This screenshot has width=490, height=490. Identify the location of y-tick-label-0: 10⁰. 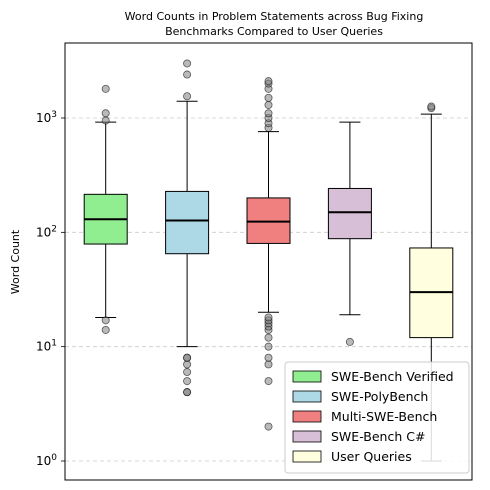
(46, 460).